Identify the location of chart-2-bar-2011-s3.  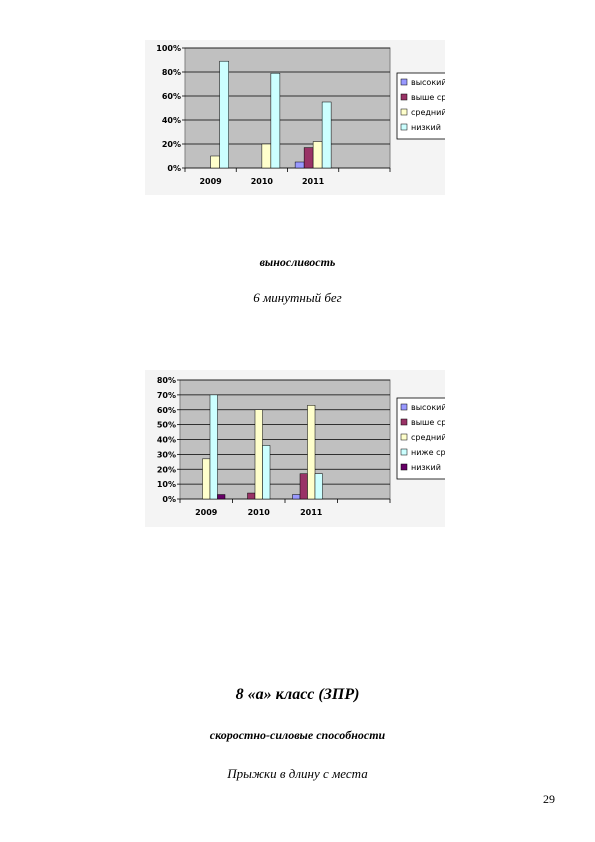
(318, 486).